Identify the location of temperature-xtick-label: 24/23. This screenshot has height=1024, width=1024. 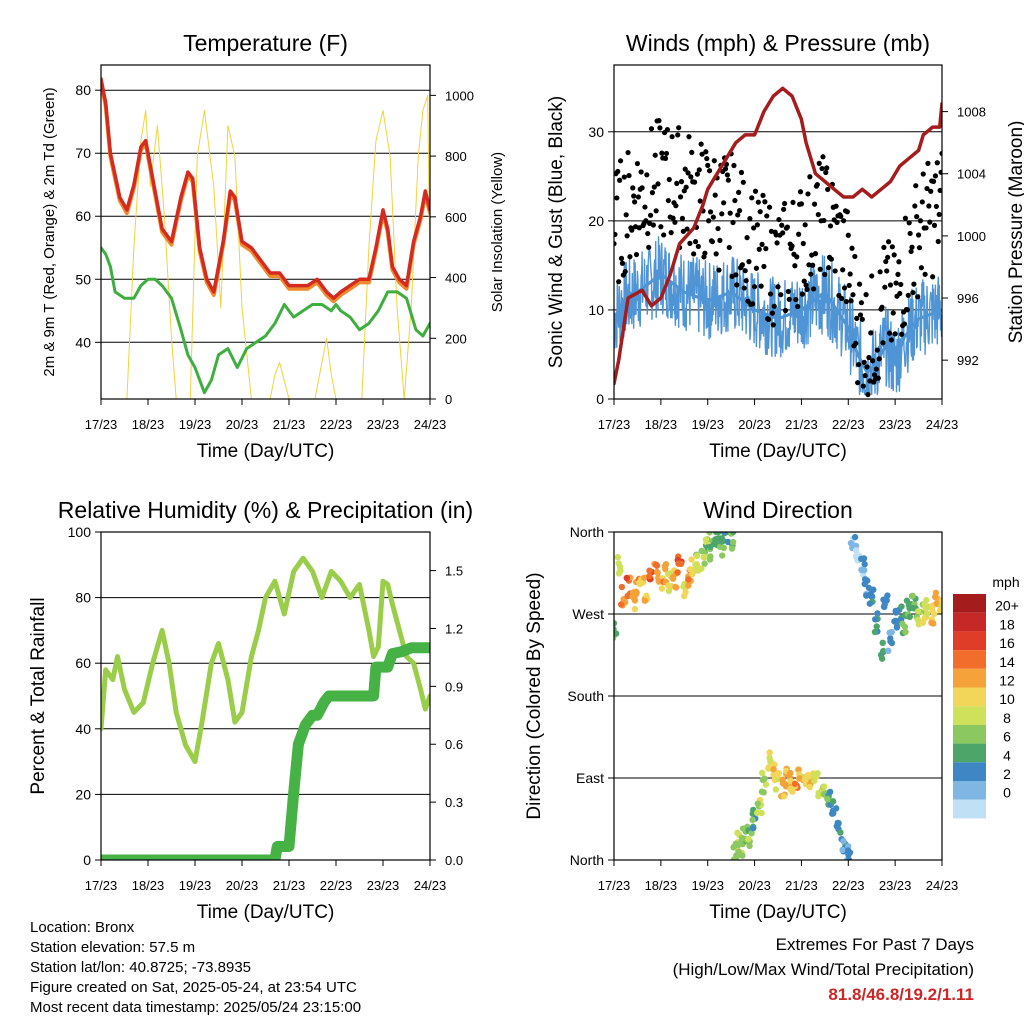
(430, 424).